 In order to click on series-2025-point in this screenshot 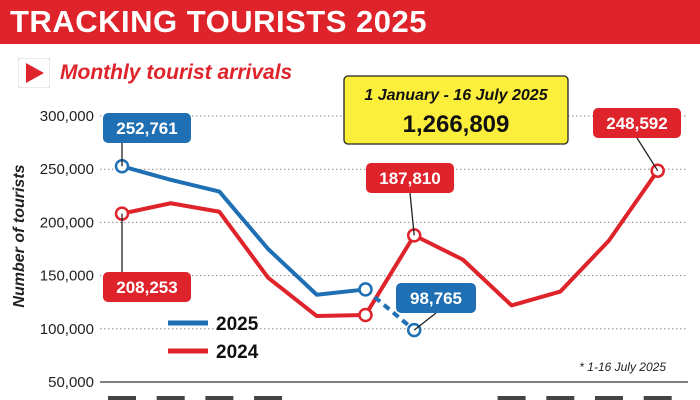, I will do `click(365, 289)`.